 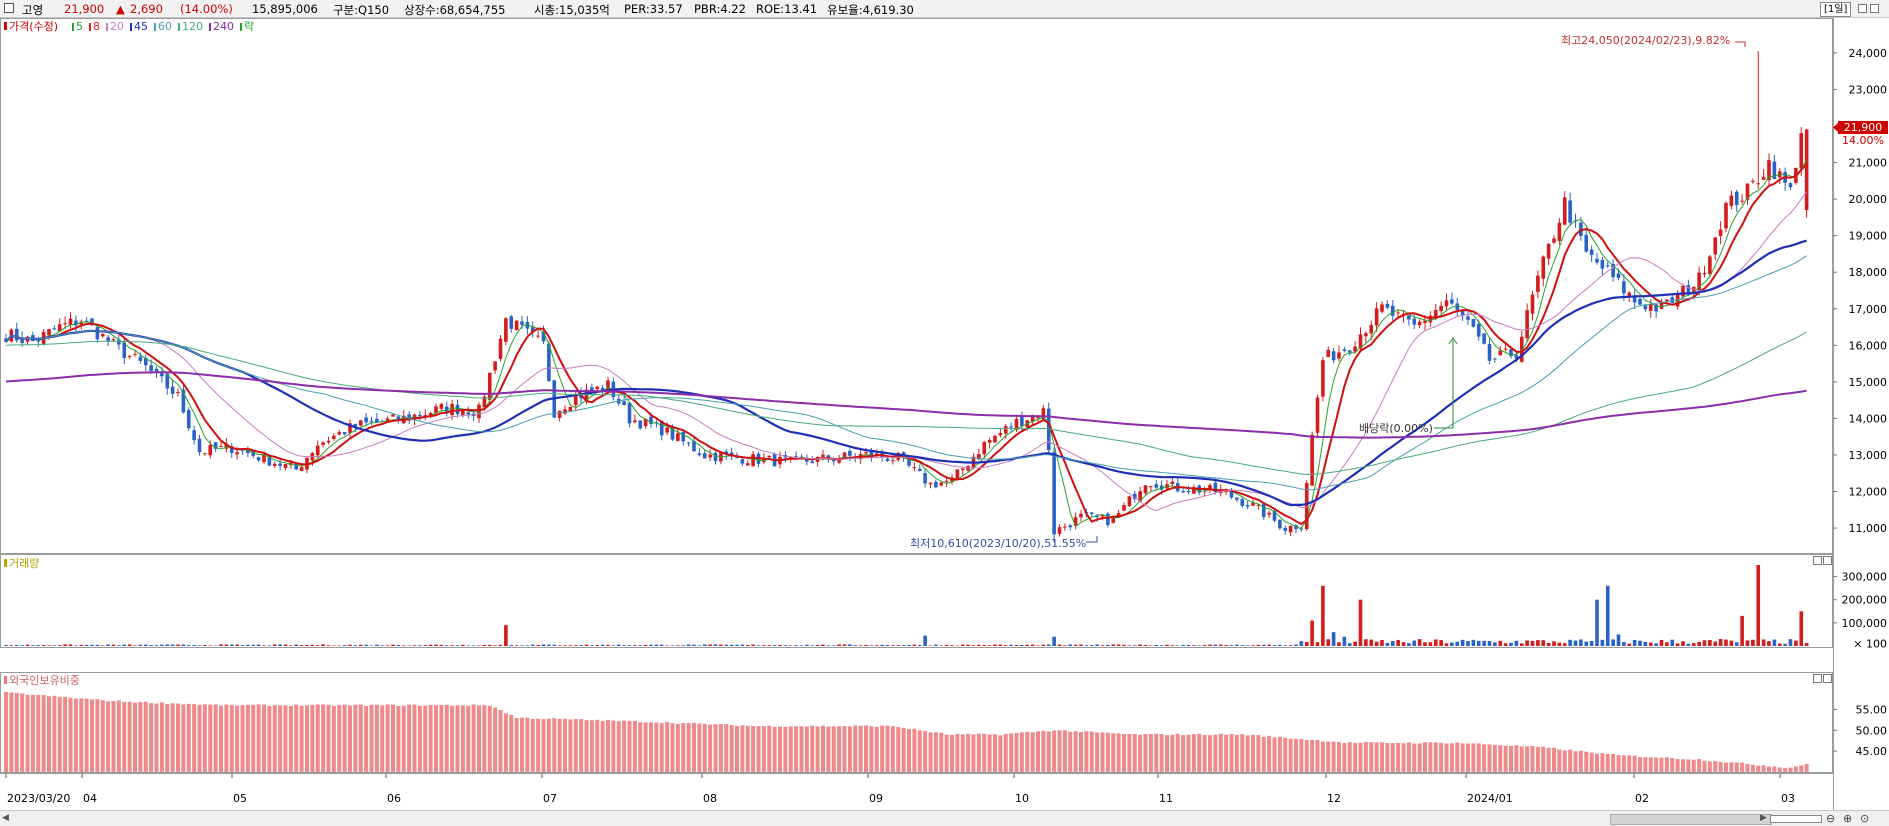 What do you see at coordinates (1868, 272) in the screenshot?
I see `price-tick-label: 18,000` at bounding box center [1868, 272].